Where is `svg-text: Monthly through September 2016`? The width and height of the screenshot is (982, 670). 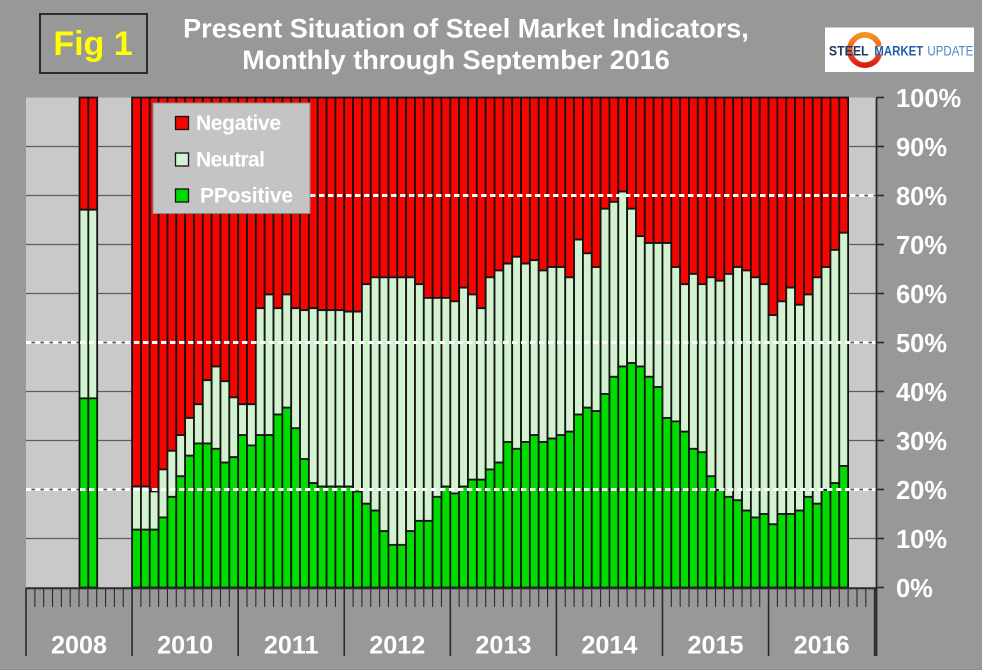 svg-text: Monthly through September 2016 is located at coordinates (456, 60).